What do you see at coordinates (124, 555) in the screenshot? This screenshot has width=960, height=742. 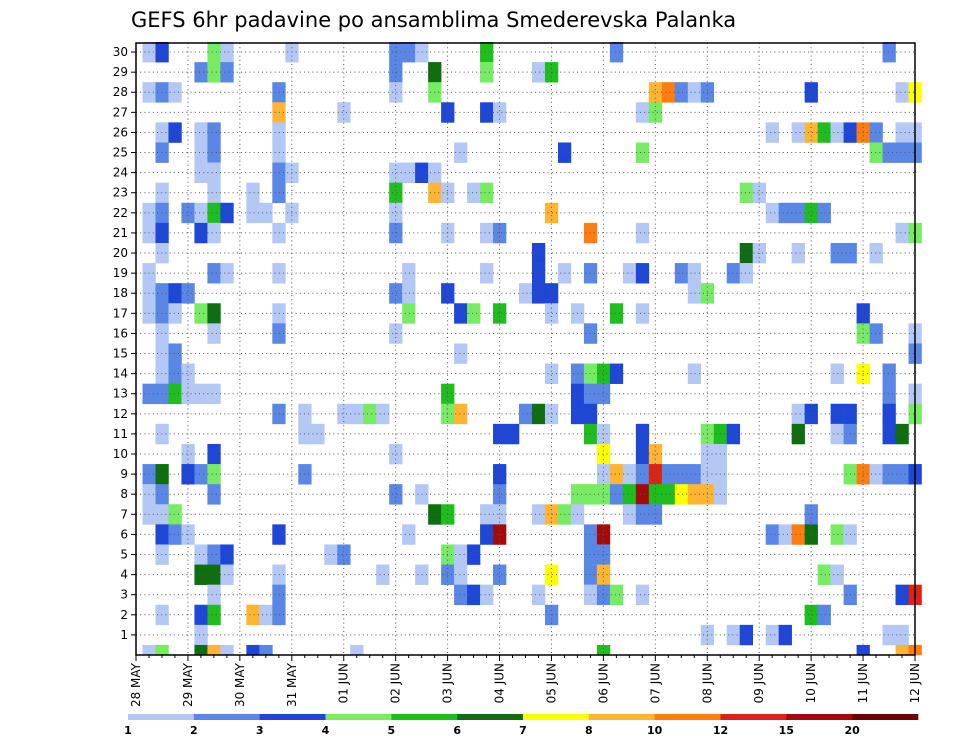 I see `y-tick-label: 5` at bounding box center [124, 555].